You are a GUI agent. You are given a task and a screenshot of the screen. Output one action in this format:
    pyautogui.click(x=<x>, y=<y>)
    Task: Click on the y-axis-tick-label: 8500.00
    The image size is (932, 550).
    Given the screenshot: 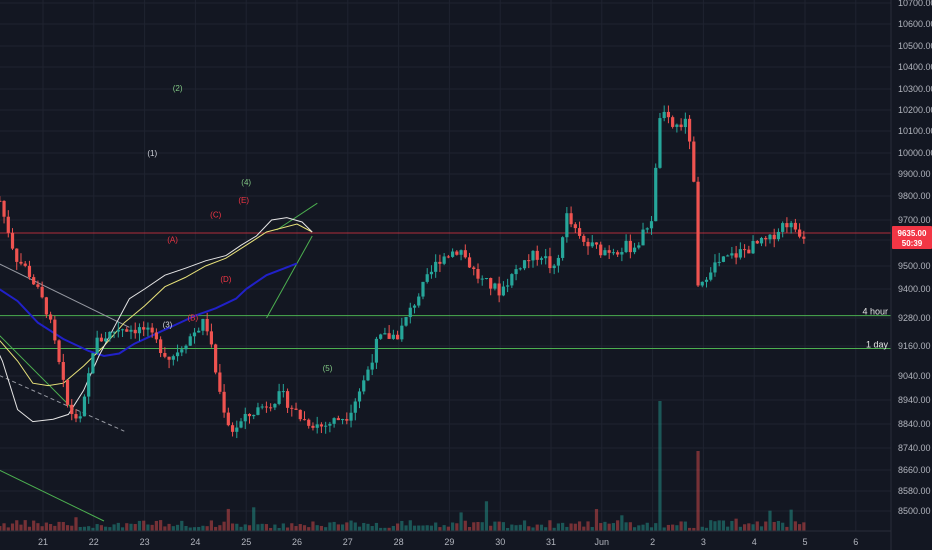 What is the action you would take?
    pyautogui.click(x=914, y=511)
    